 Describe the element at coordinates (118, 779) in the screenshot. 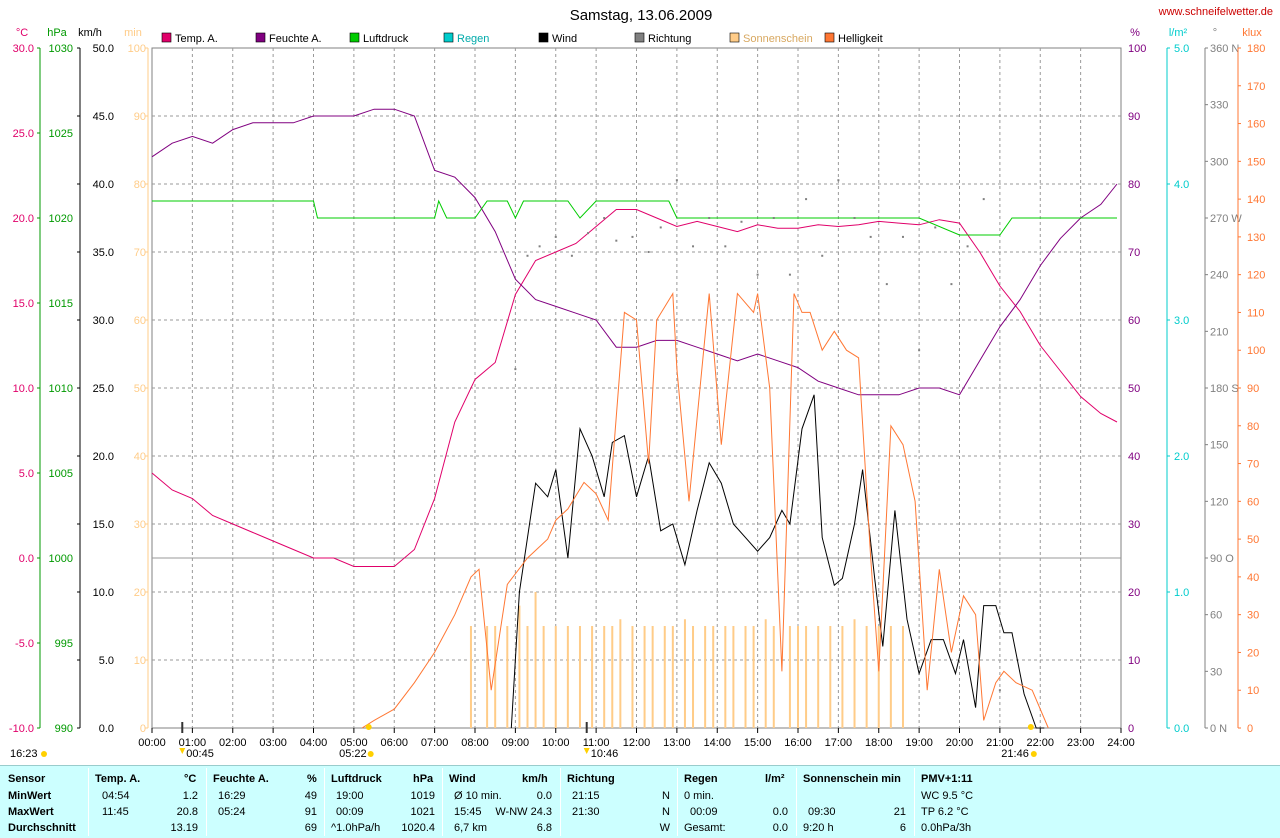

I see `stats-header-temp: Temp. A.` at that location.